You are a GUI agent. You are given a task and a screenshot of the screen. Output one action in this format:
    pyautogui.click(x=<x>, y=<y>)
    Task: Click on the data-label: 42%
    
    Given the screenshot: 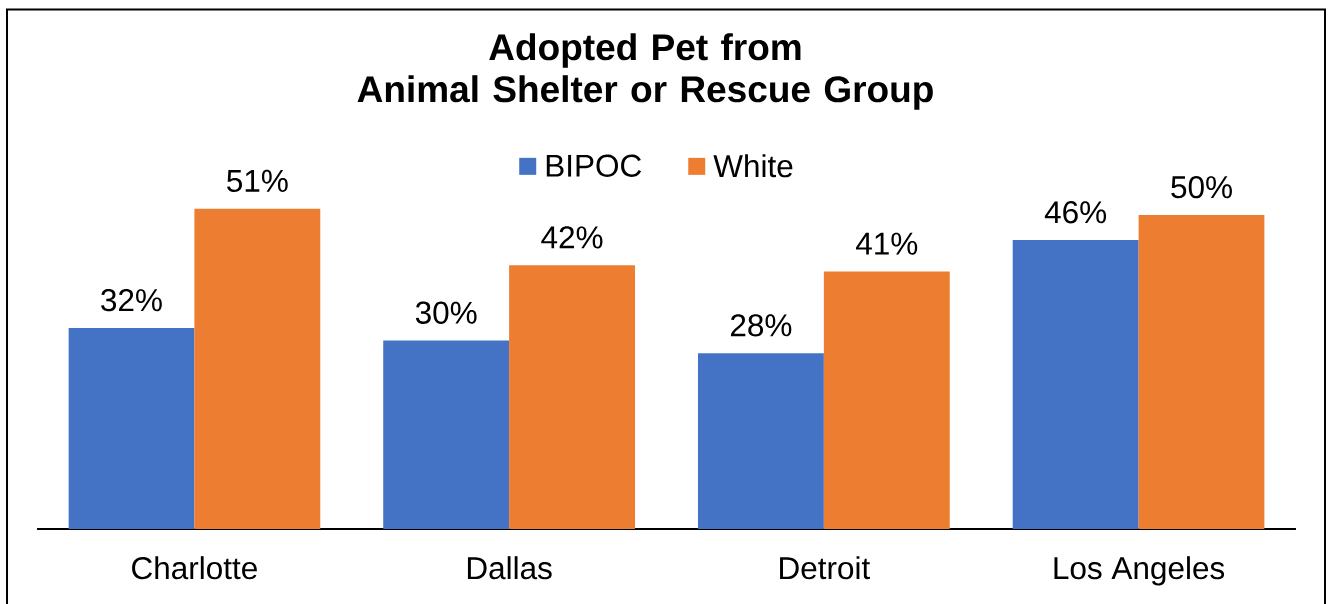 What is the action you would take?
    pyautogui.click(x=572, y=237)
    